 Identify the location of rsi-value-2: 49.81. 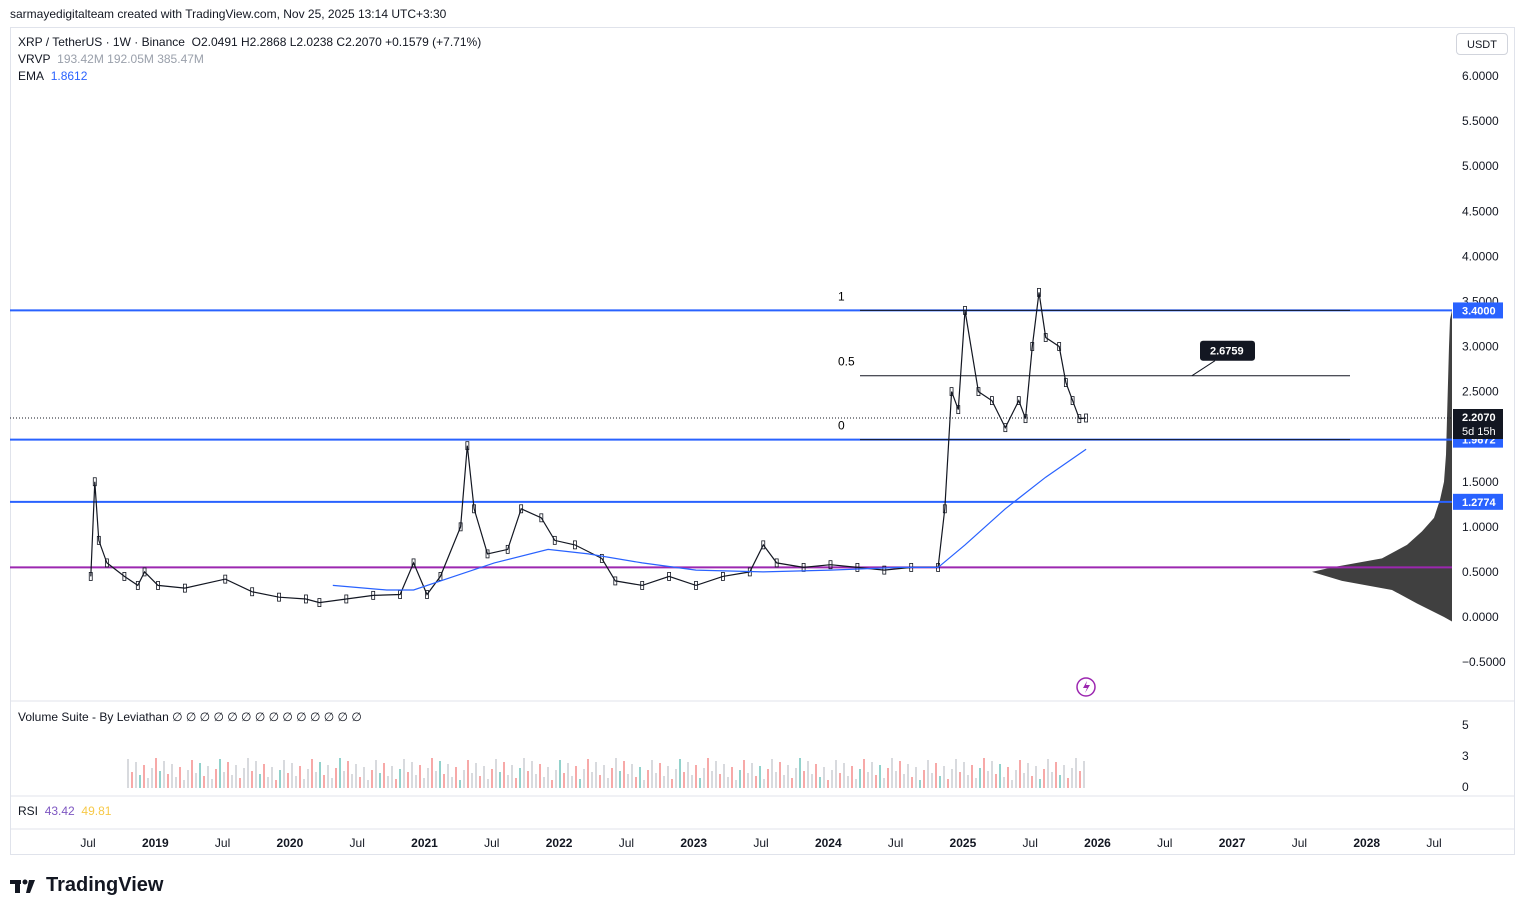
(96, 811).